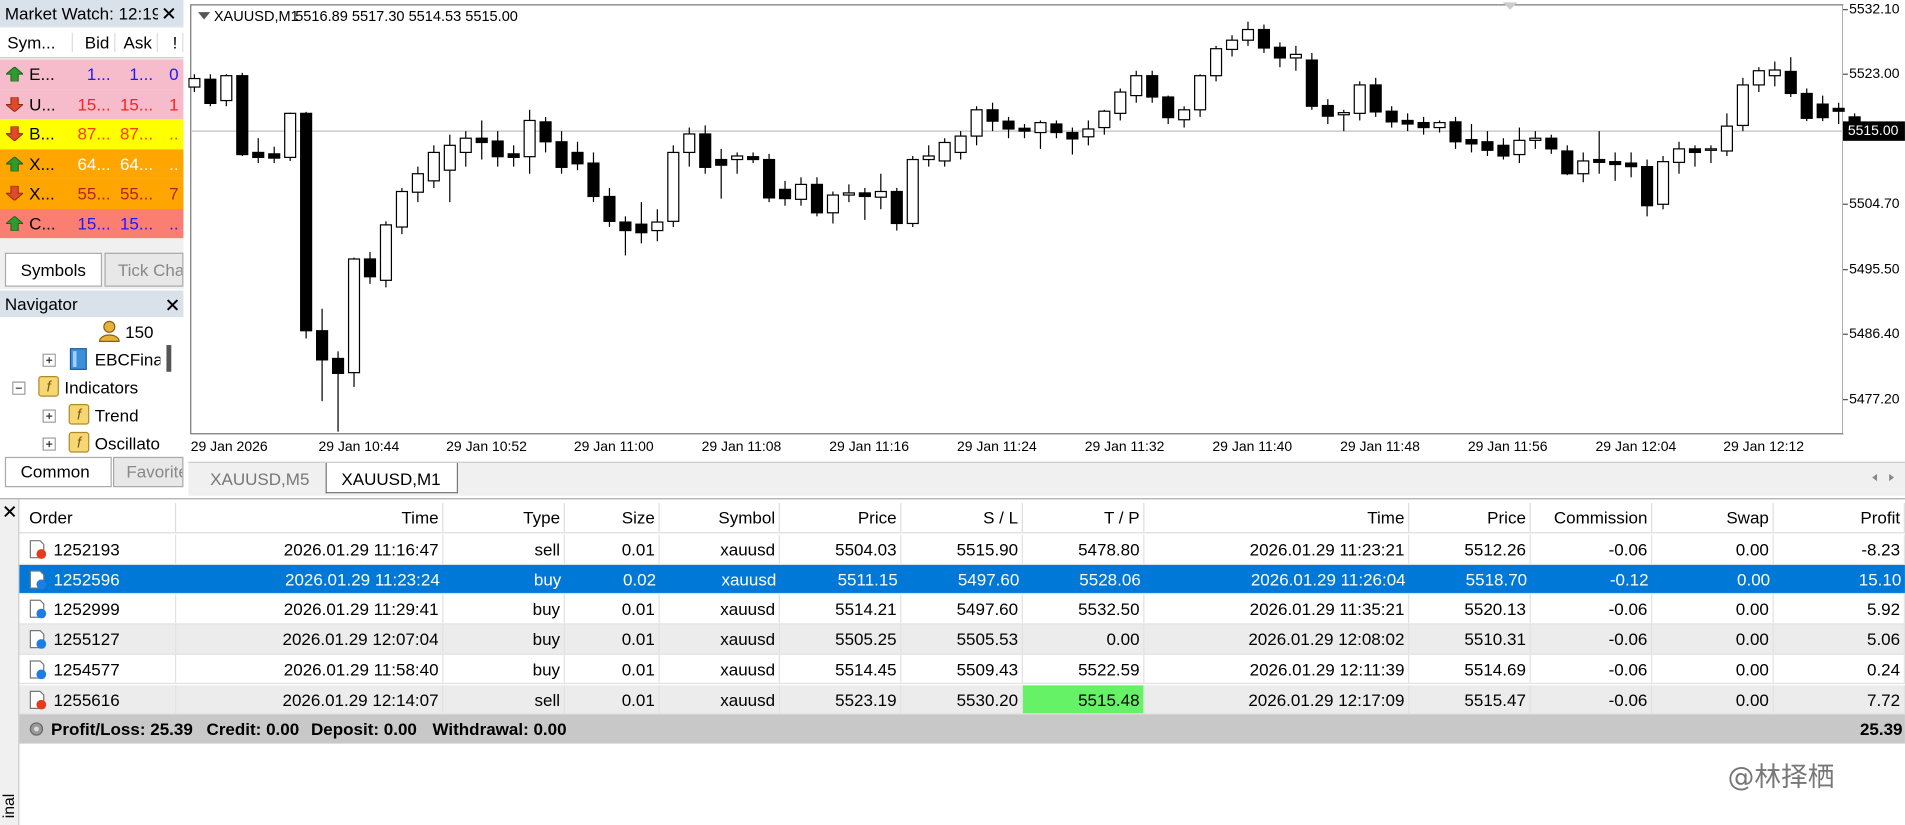  Describe the element at coordinates (10, 662) in the screenshot. I see `terminal-strip: inal` at that location.